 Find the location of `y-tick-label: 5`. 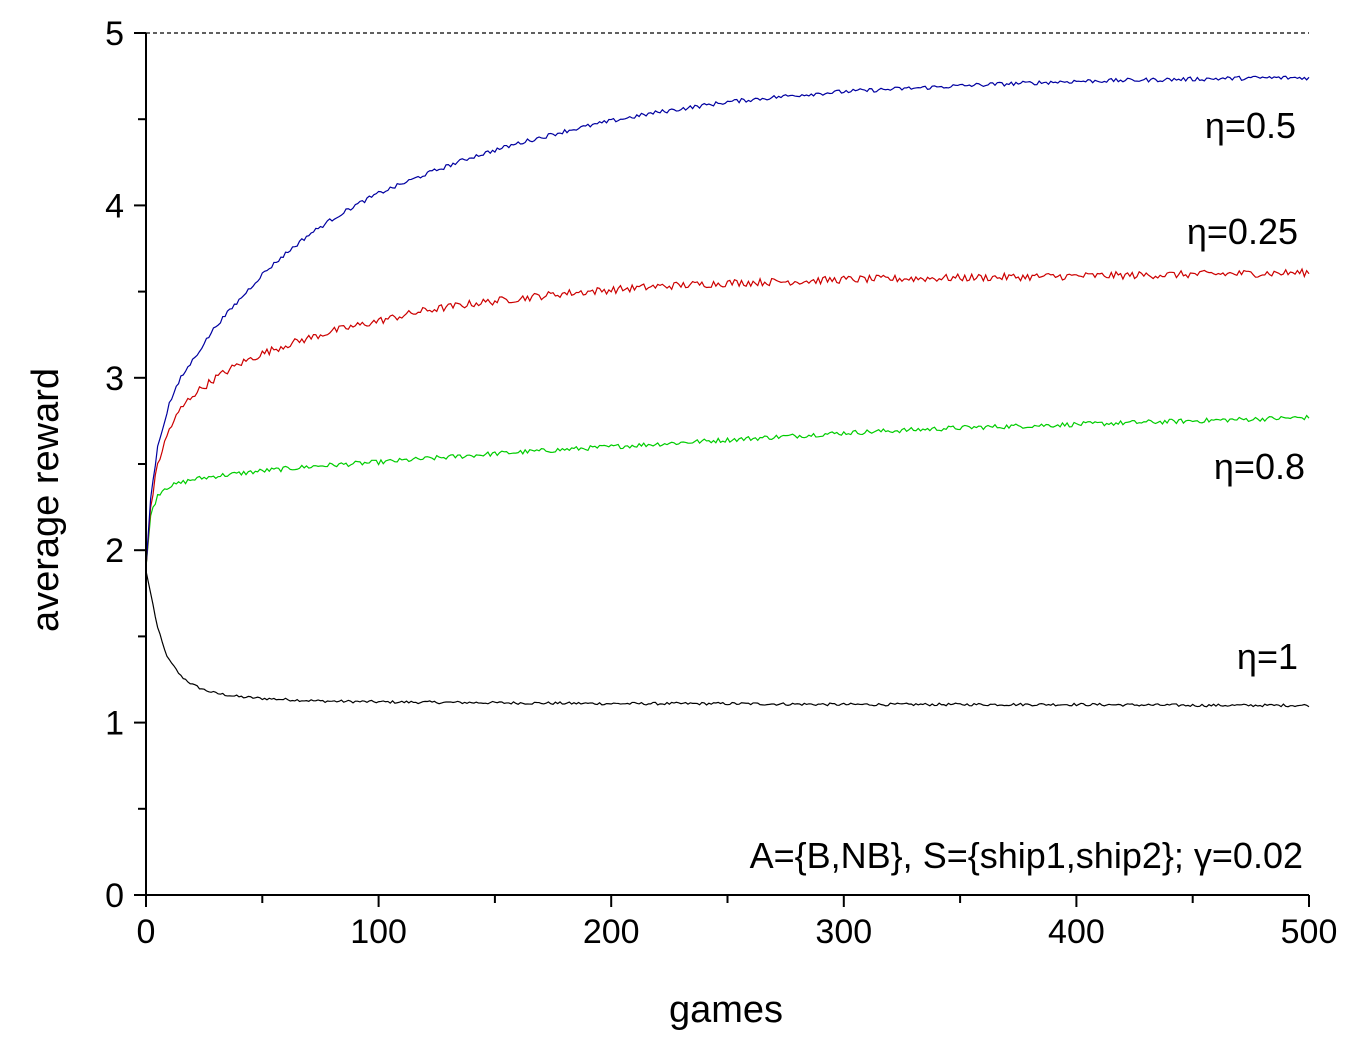

y-tick-label: 5 is located at coordinates (114, 34).